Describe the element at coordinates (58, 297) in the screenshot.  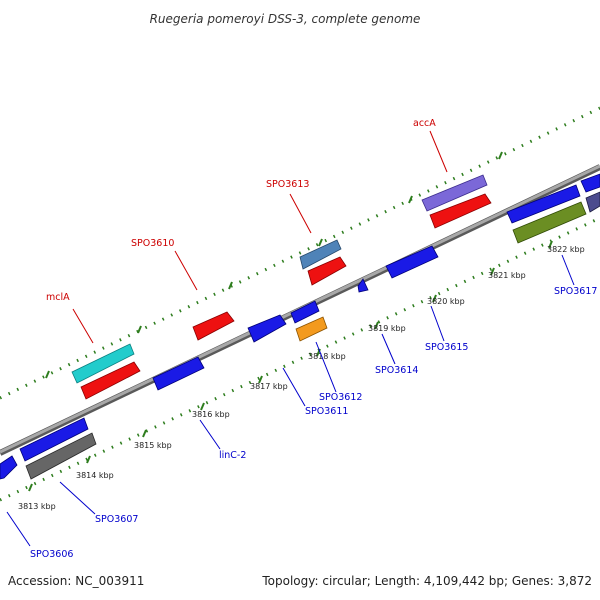
I see `gene-label: mclA` at that location.